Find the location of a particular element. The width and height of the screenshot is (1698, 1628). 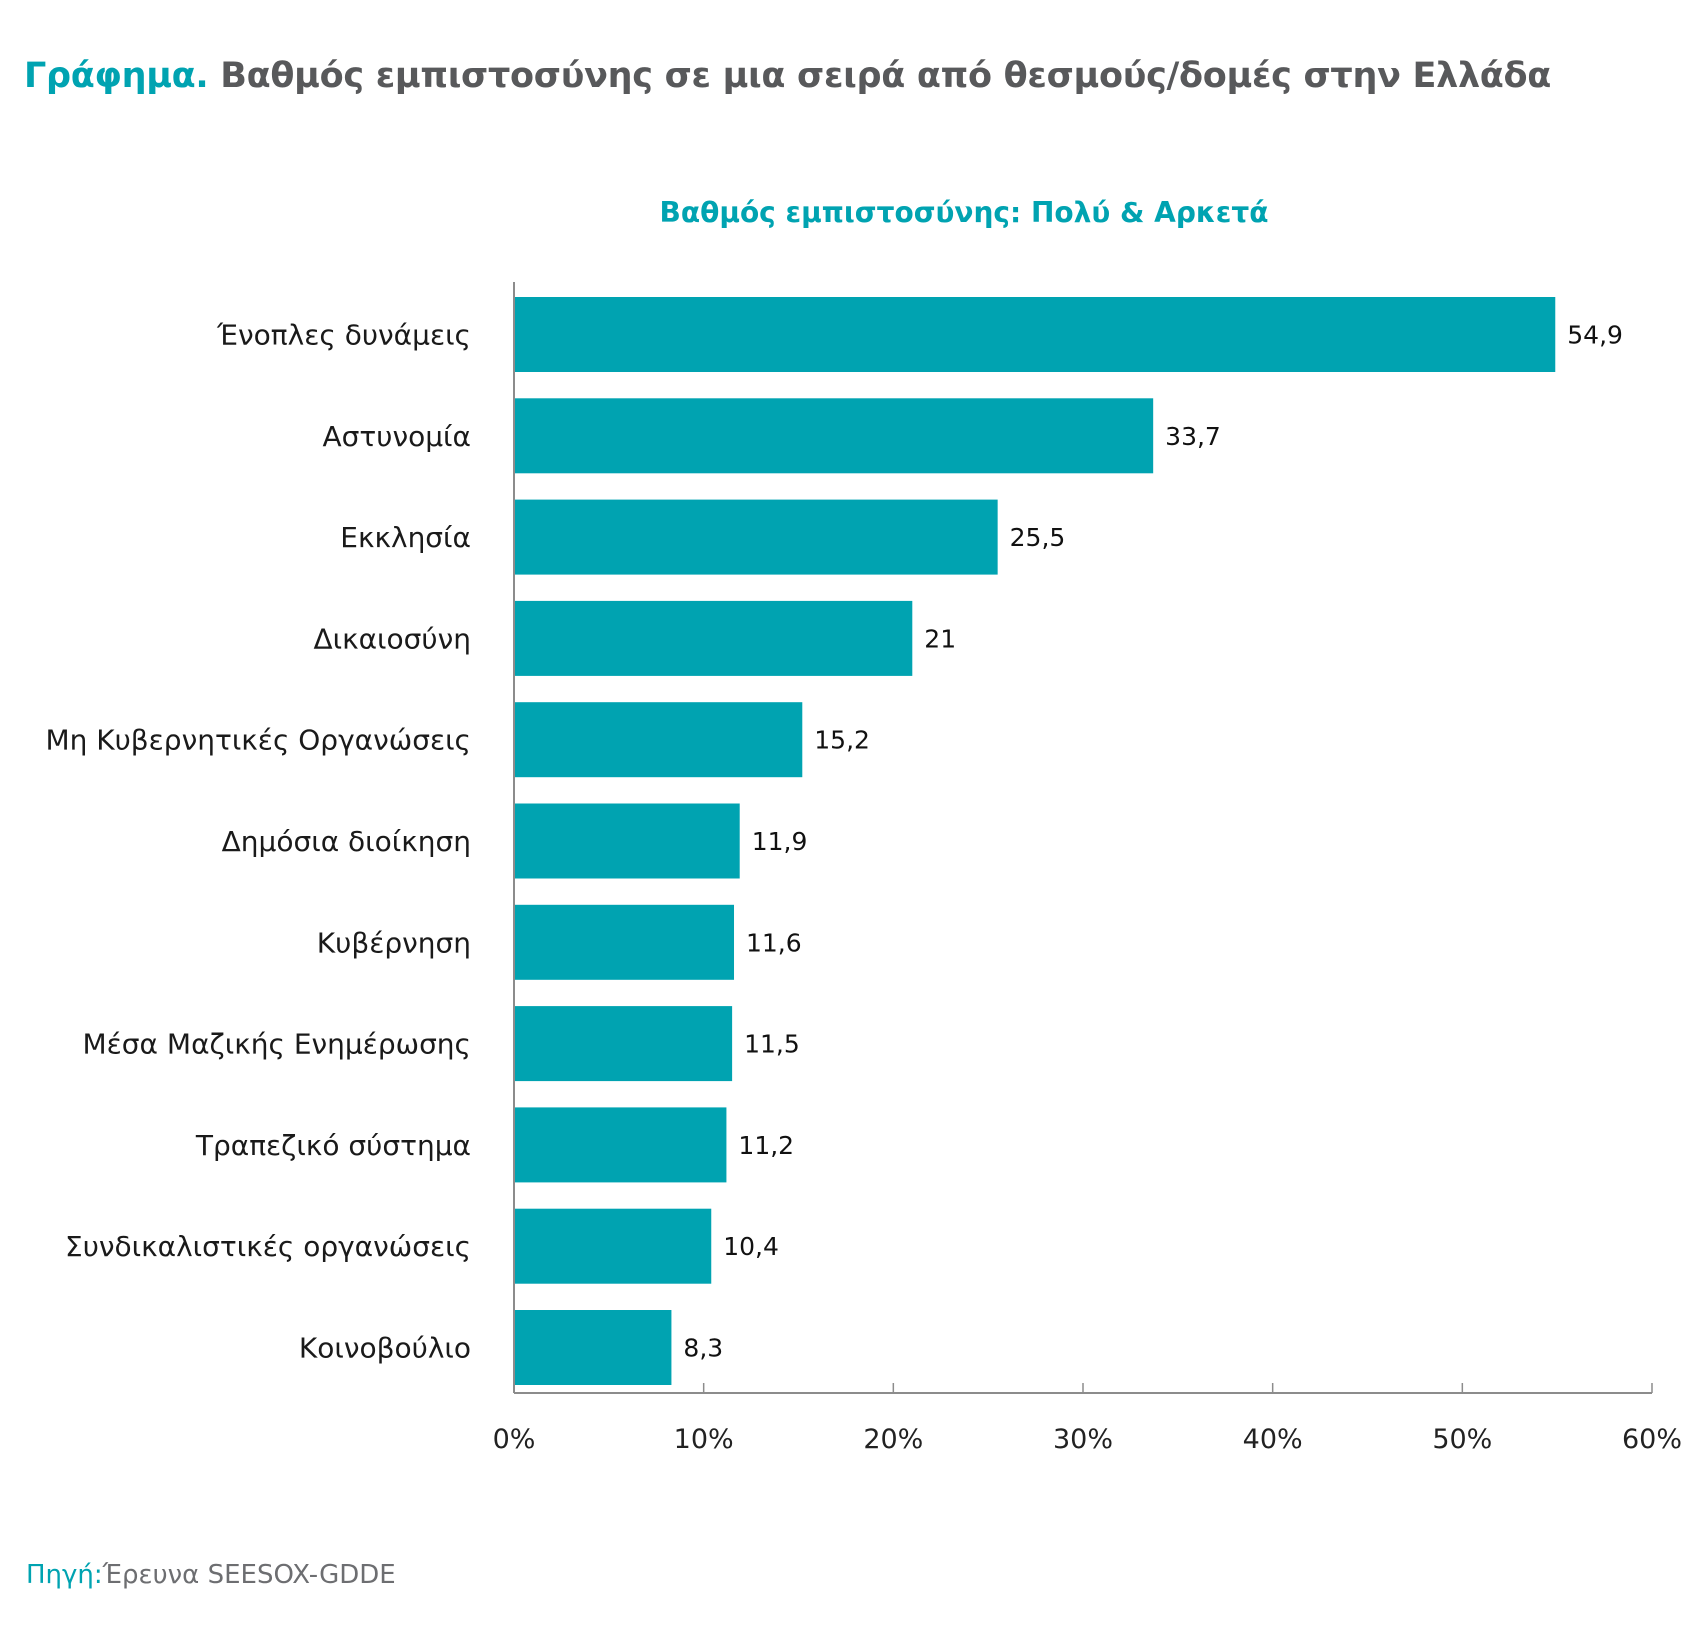

data-label: 54,9 is located at coordinates (1595, 335).